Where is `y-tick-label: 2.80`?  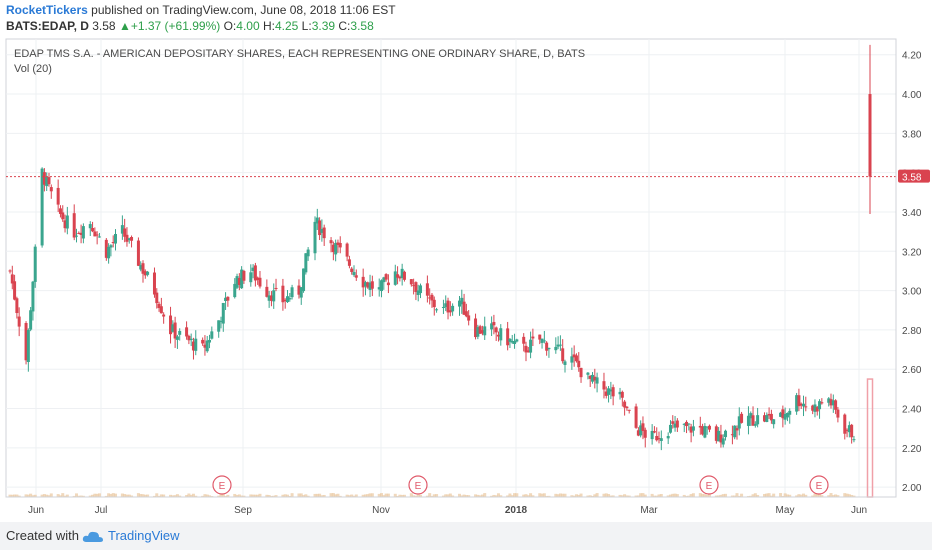 y-tick-label: 2.80 is located at coordinates (912, 331).